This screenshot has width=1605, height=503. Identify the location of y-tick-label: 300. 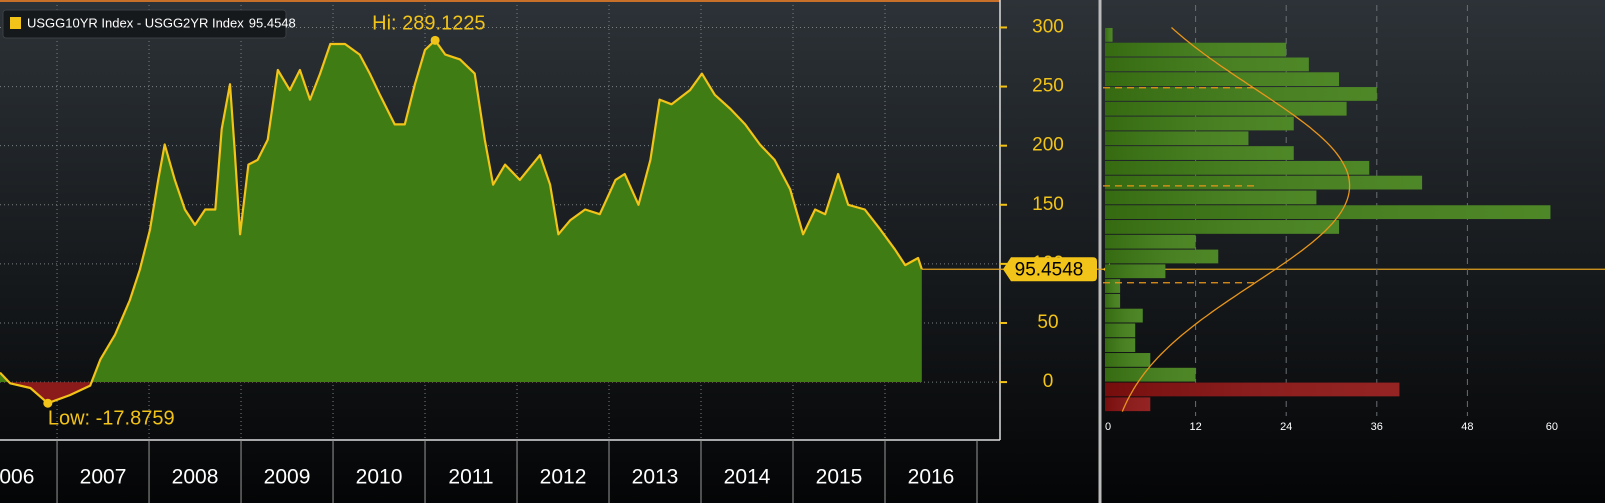
(1048, 26).